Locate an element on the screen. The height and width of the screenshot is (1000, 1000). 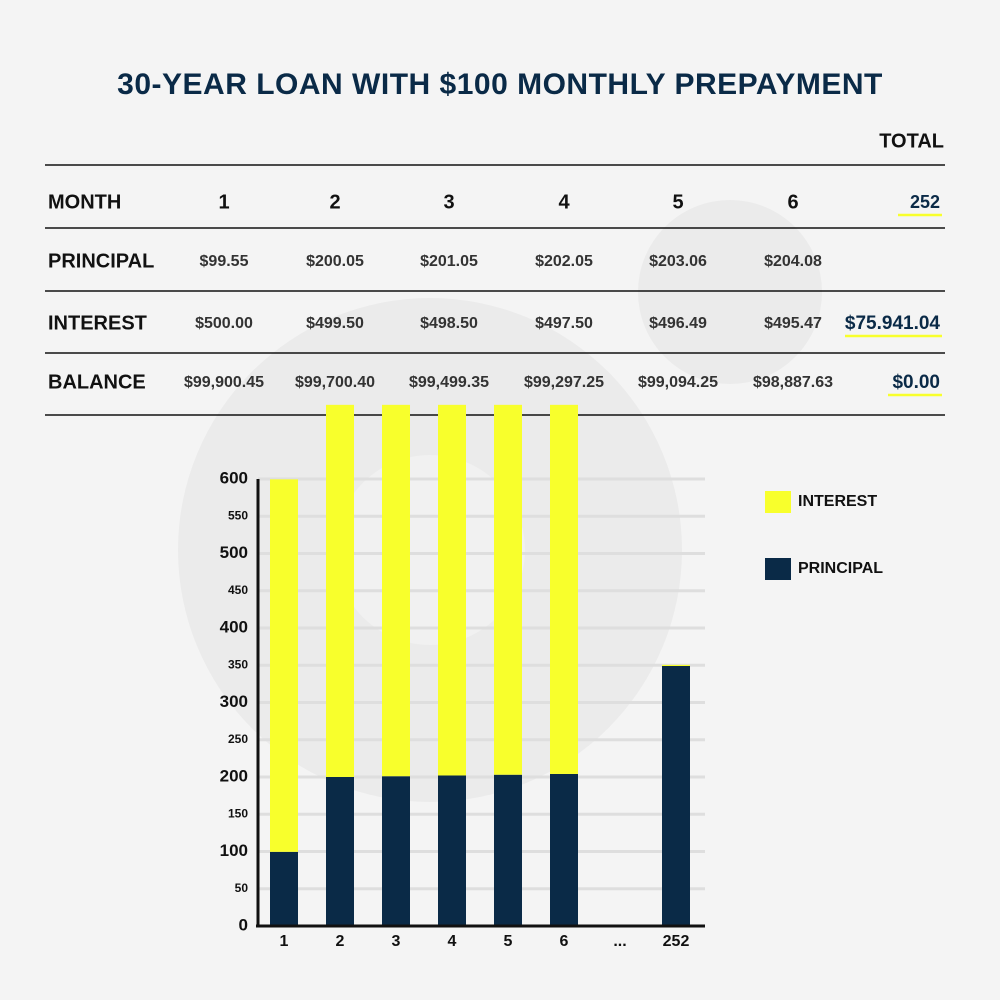
y-tick-label: 500 is located at coordinates (234, 552).